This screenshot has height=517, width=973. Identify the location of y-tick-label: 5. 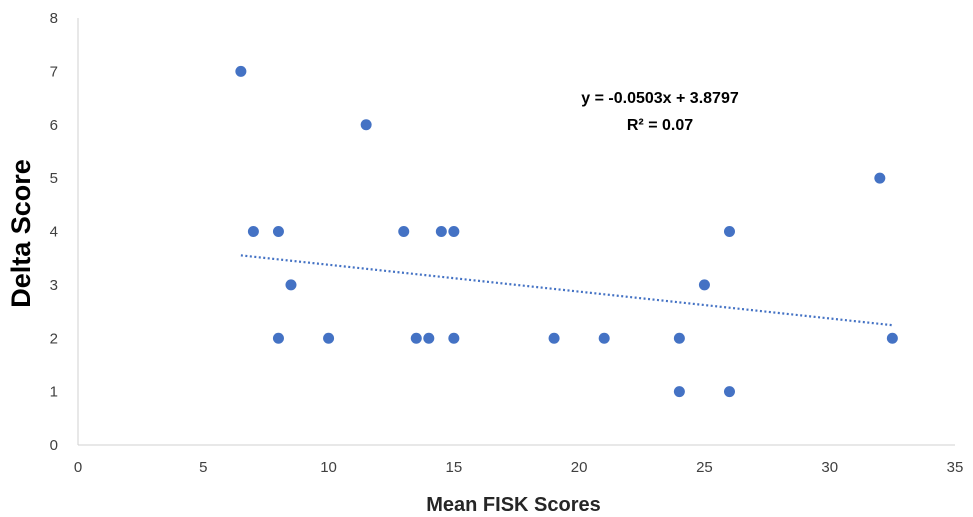
(54, 178).